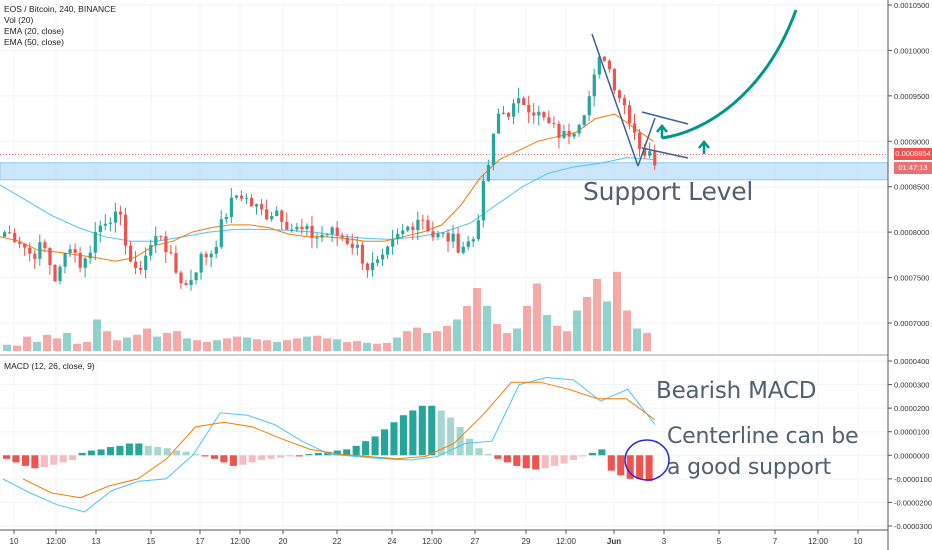  What do you see at coordinates (327, 199) in the screenshot?
I see `ema-50-line` at bounding box center [327, 199].